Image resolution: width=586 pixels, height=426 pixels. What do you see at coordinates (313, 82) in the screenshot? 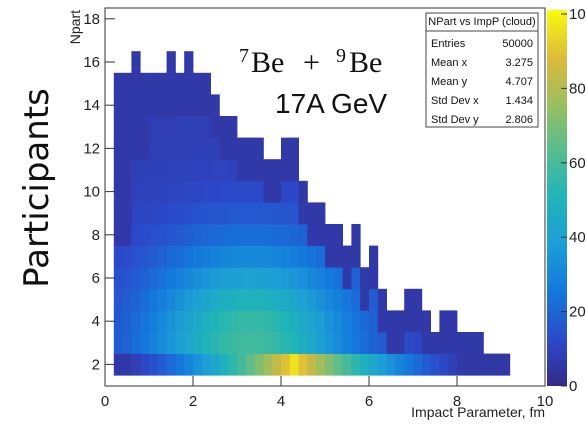
I see `reaction-annotation: 7 Be + 9 Be 17A GeV` at bounding box center [313, 82].